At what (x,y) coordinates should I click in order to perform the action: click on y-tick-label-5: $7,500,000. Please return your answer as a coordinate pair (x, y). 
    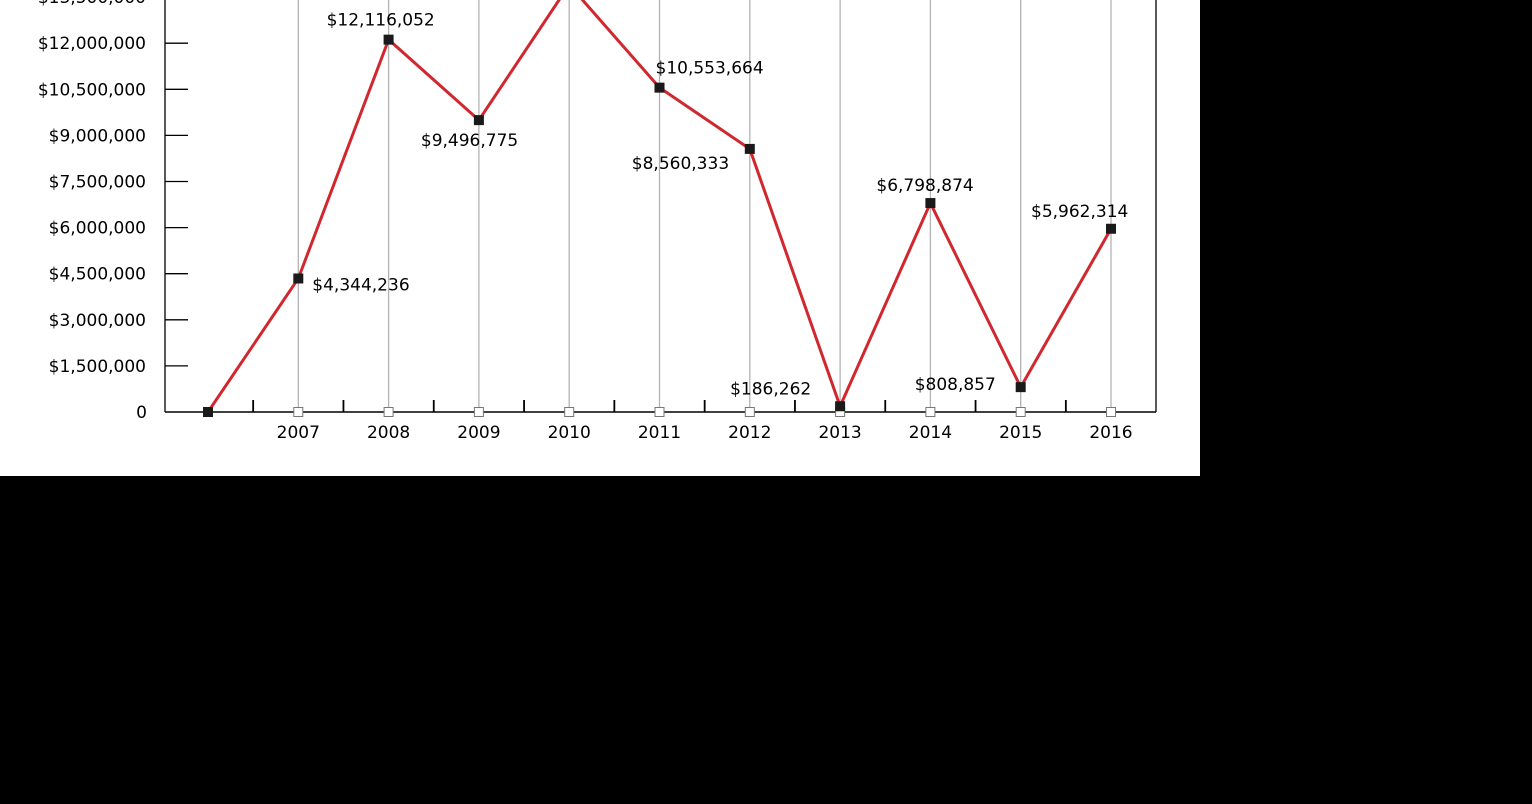
    Looking at the image, I should click on (97, 183).